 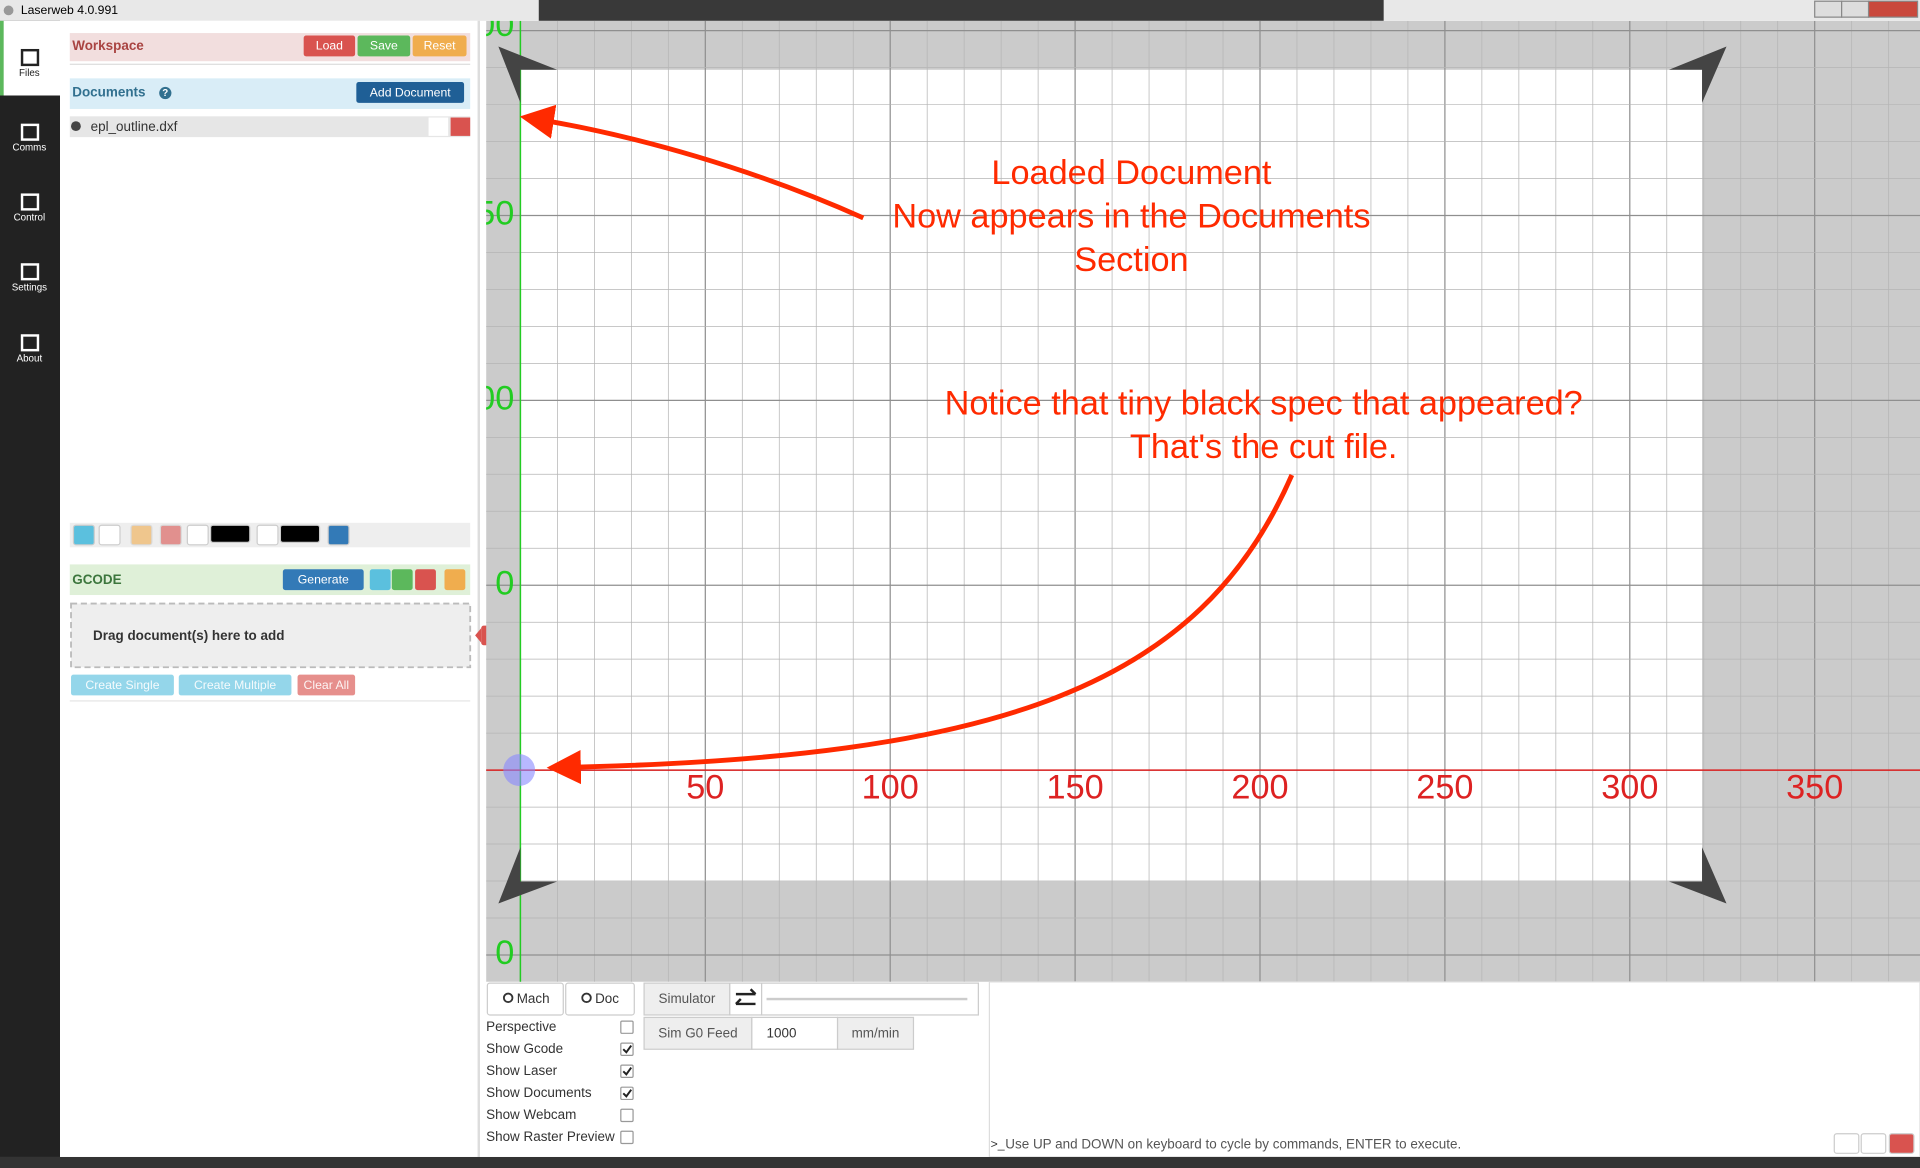 I want to click on gcode-button-label: Create Single, so click(x=122, y=685).